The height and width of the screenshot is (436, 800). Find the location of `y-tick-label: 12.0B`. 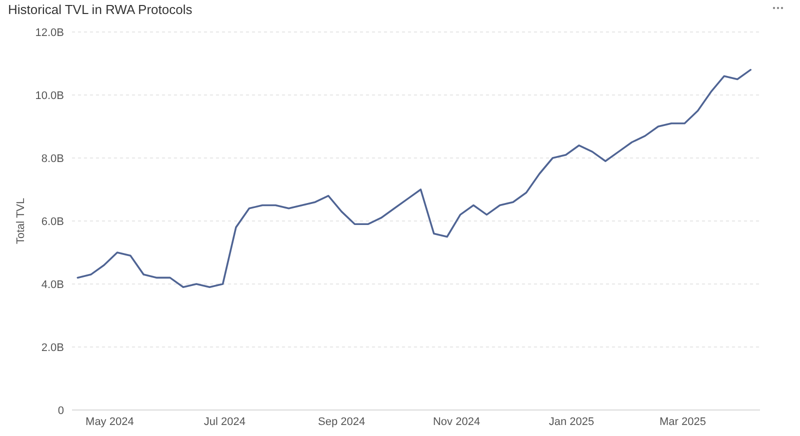

y-tick-label: 12.0B is located at coordinates (49, 32).